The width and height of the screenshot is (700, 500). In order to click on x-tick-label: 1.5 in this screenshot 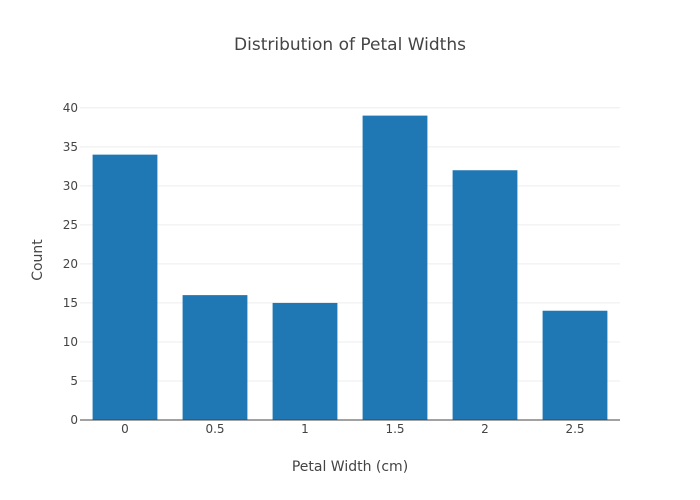, I will do `click(394, 429)`.